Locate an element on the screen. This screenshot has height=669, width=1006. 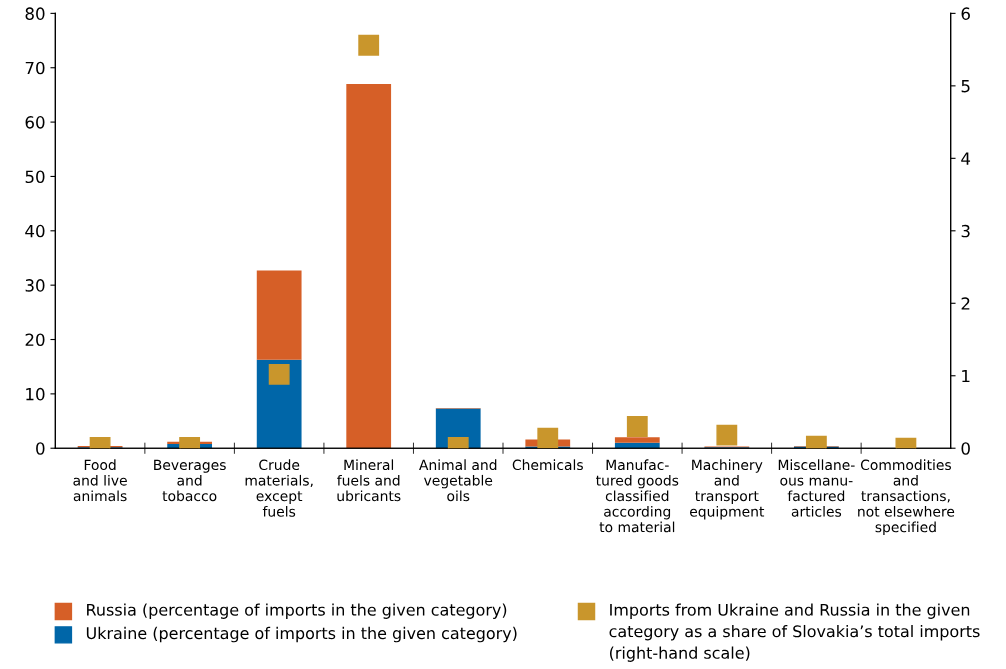
y-tick-label: 80 is located at coordinates (35, 13).